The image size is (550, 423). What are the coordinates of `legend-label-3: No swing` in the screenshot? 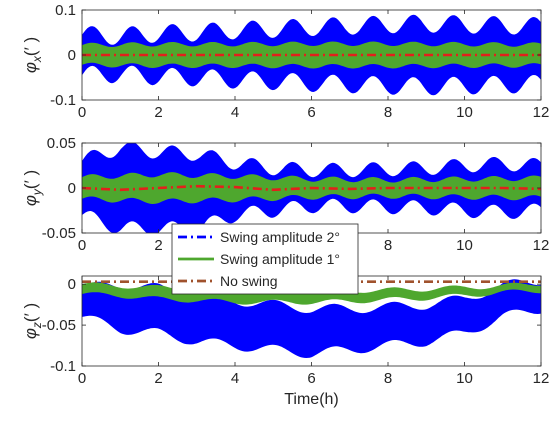 It's located at (249, 281).